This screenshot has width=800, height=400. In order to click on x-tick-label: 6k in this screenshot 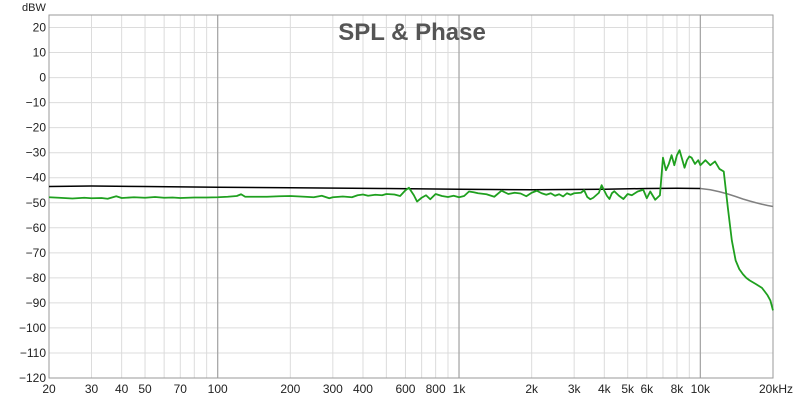, I will do `click(647, 389)`.